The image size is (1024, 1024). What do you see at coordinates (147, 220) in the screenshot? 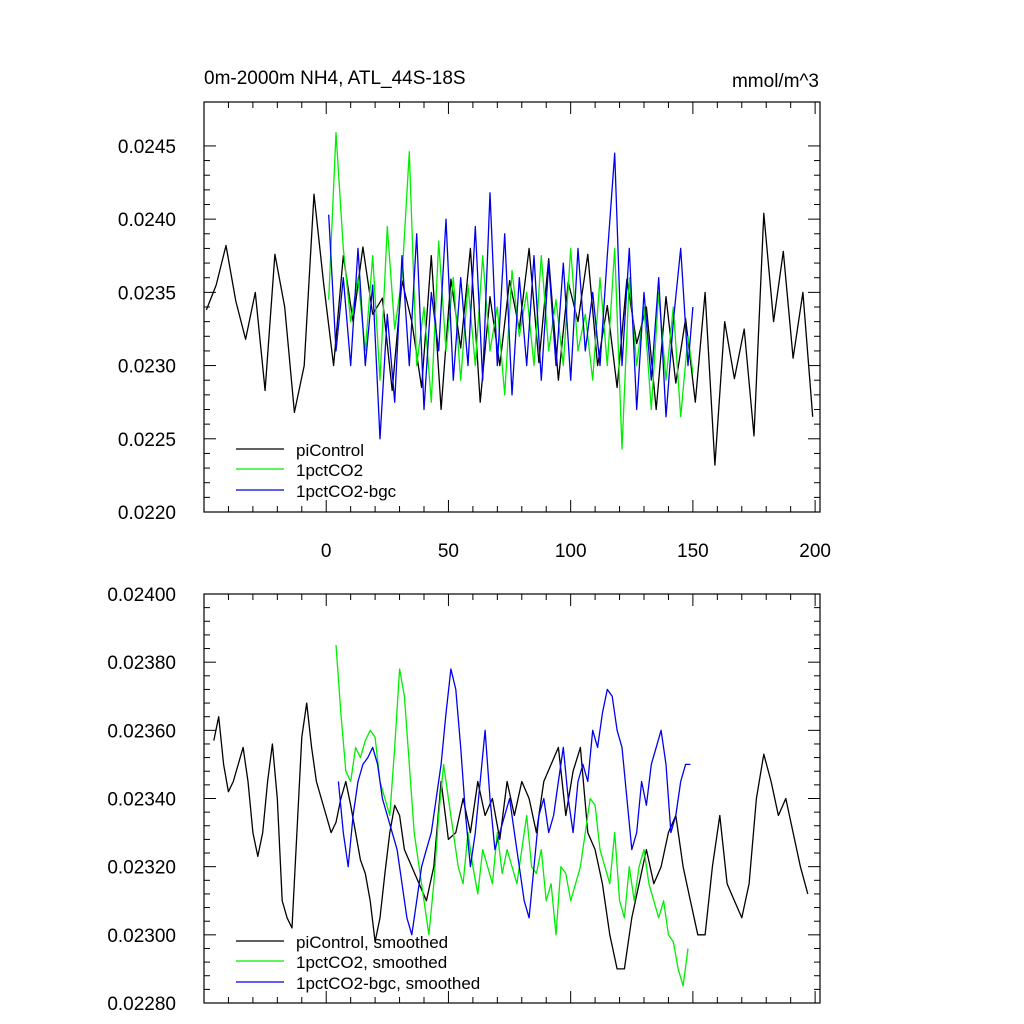
I see `y-tick-label: 0.0240` at bounding box center [147, 220].